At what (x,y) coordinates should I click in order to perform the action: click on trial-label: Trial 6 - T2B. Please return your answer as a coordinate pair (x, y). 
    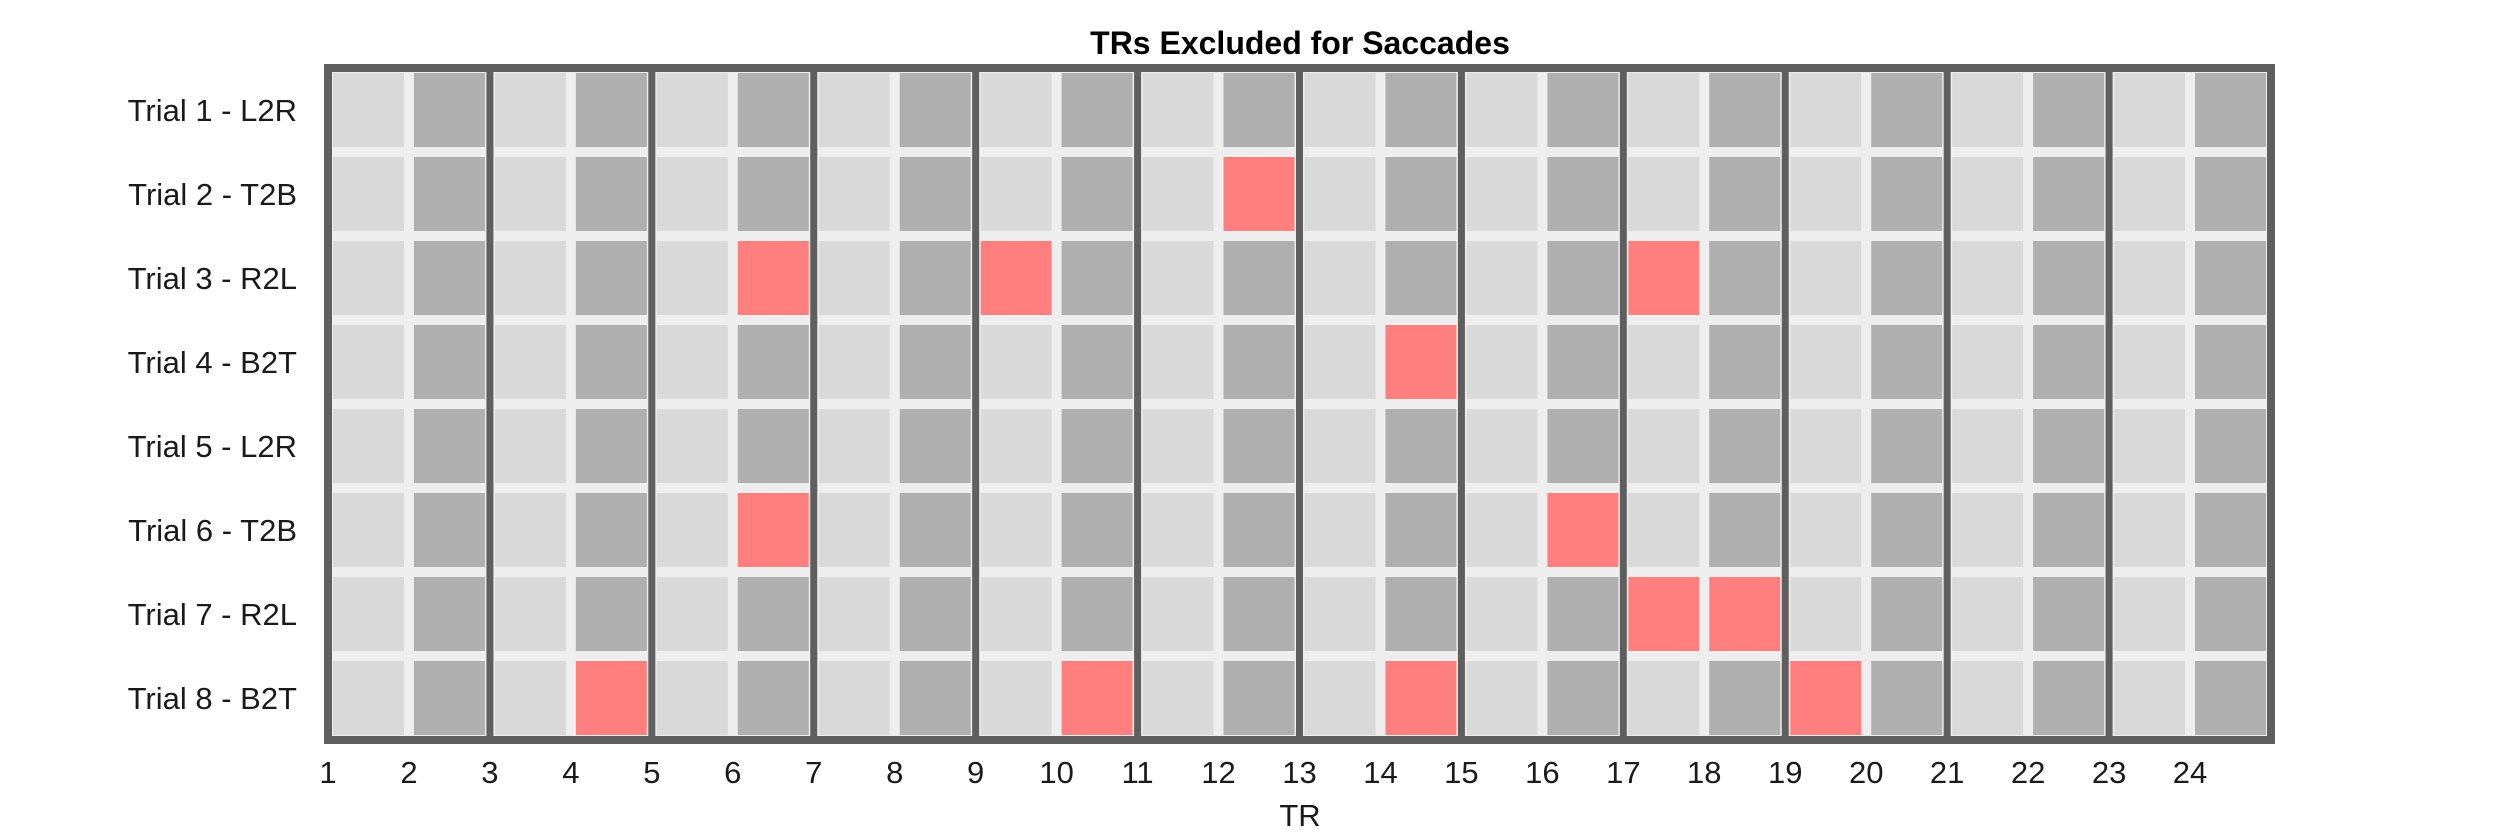
    Looking at the image, I should click on (212, 530).